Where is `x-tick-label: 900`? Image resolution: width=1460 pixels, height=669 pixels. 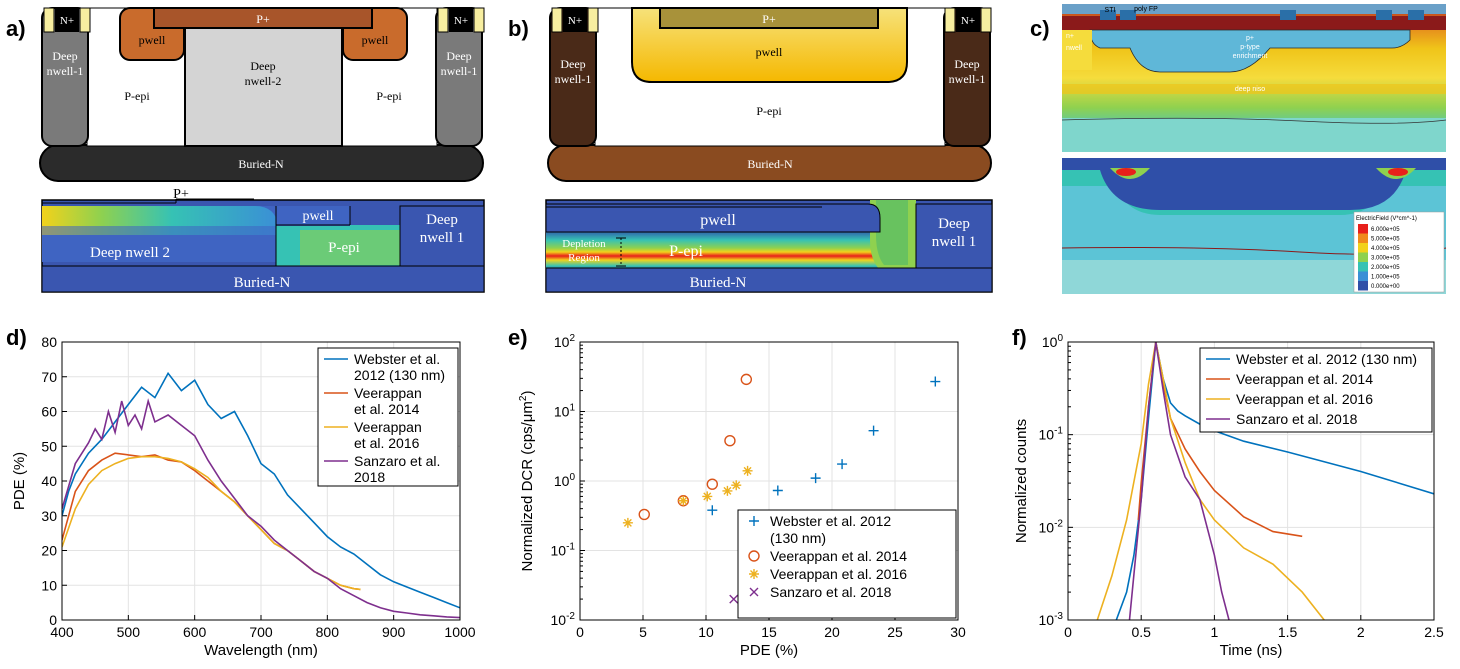 x-tick-label: 900 is located at coordinates (394, 632).